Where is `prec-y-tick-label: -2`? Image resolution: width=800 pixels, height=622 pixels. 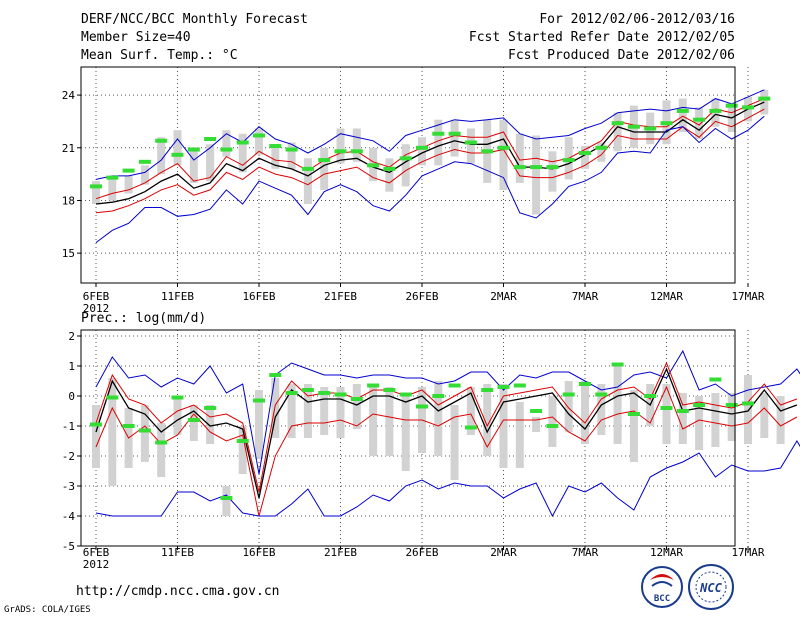 prec-y-tick-label: -2 is located at coordinates (68, 456).